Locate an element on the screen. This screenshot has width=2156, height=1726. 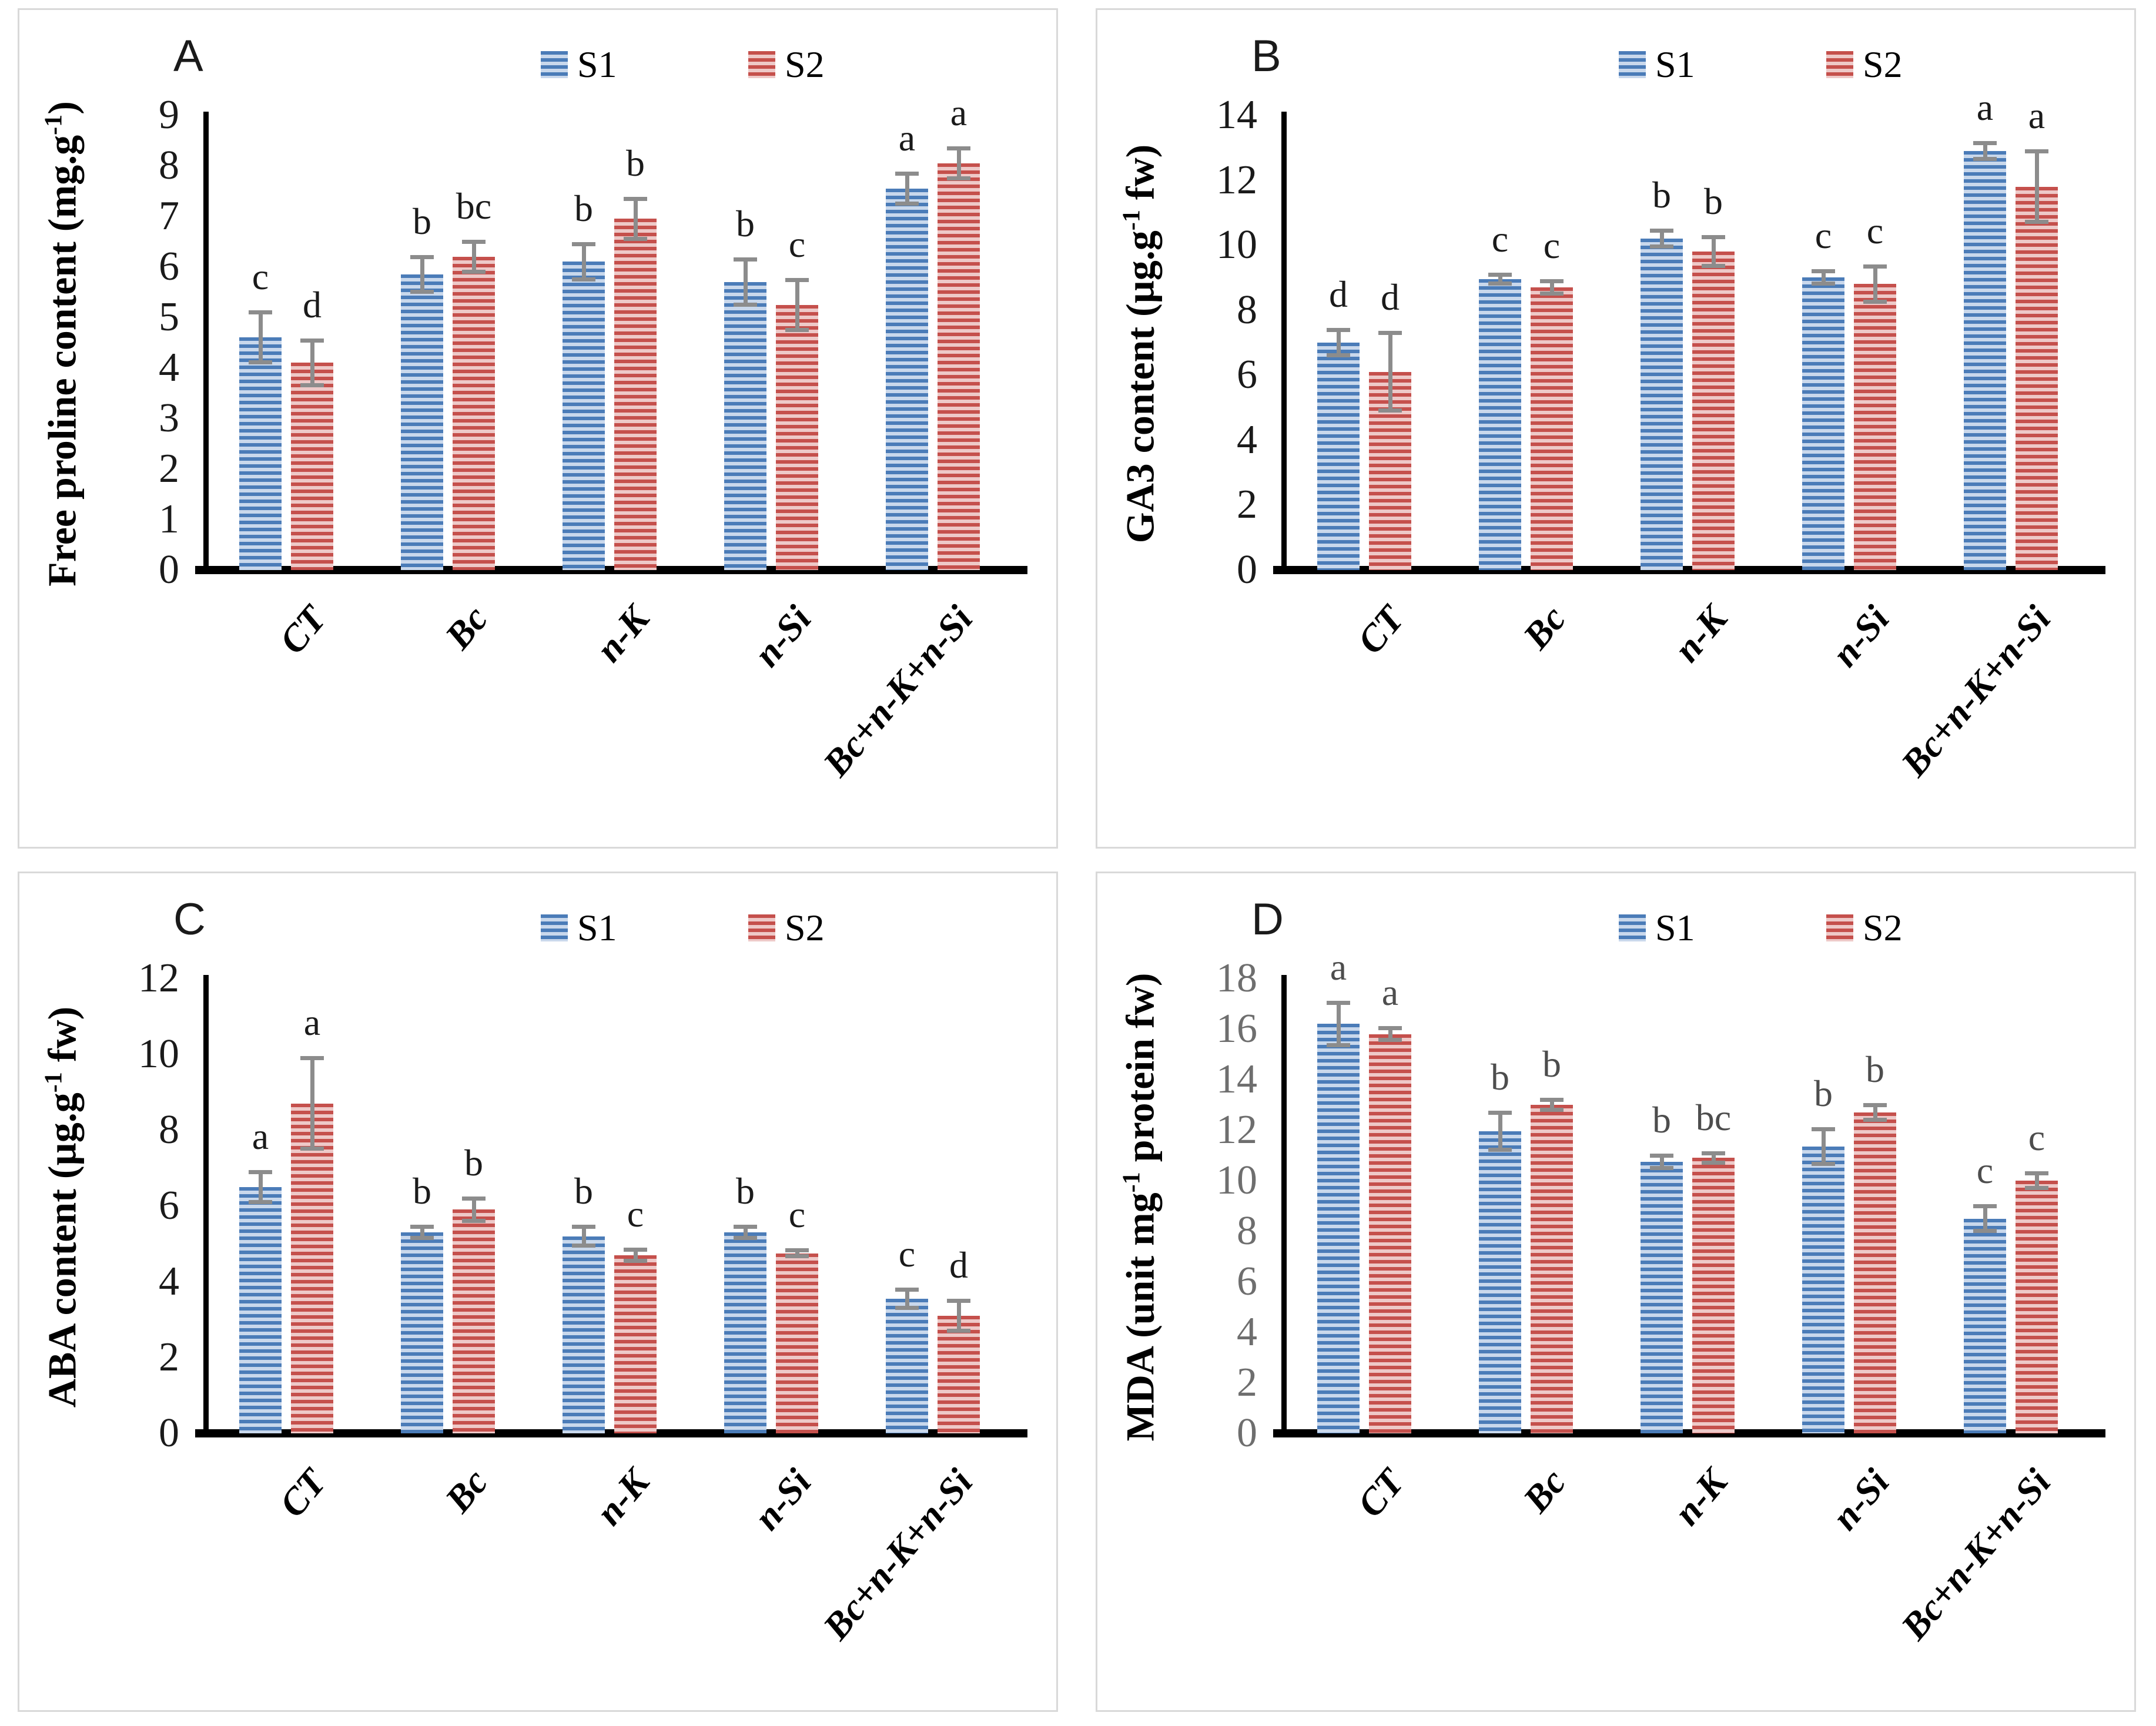
y-tick-label: 2 is located at coordinates (169, 1357).